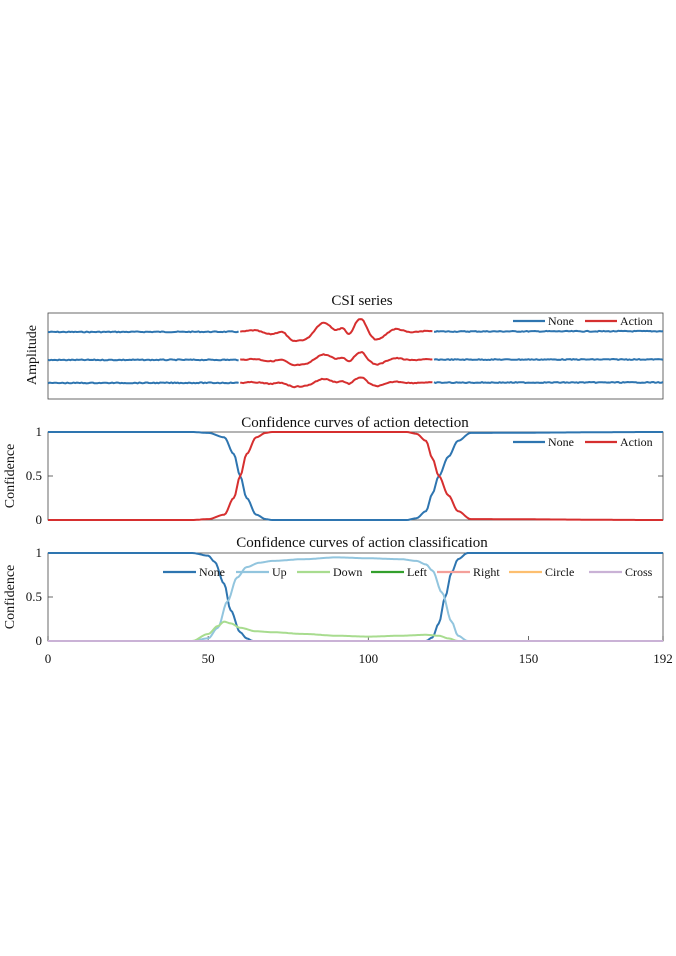 The image size is (676, 956). Describe the element at coordinates (143, 332) in the screenshot. I see `csi-trace-1-none-pre` at that location.